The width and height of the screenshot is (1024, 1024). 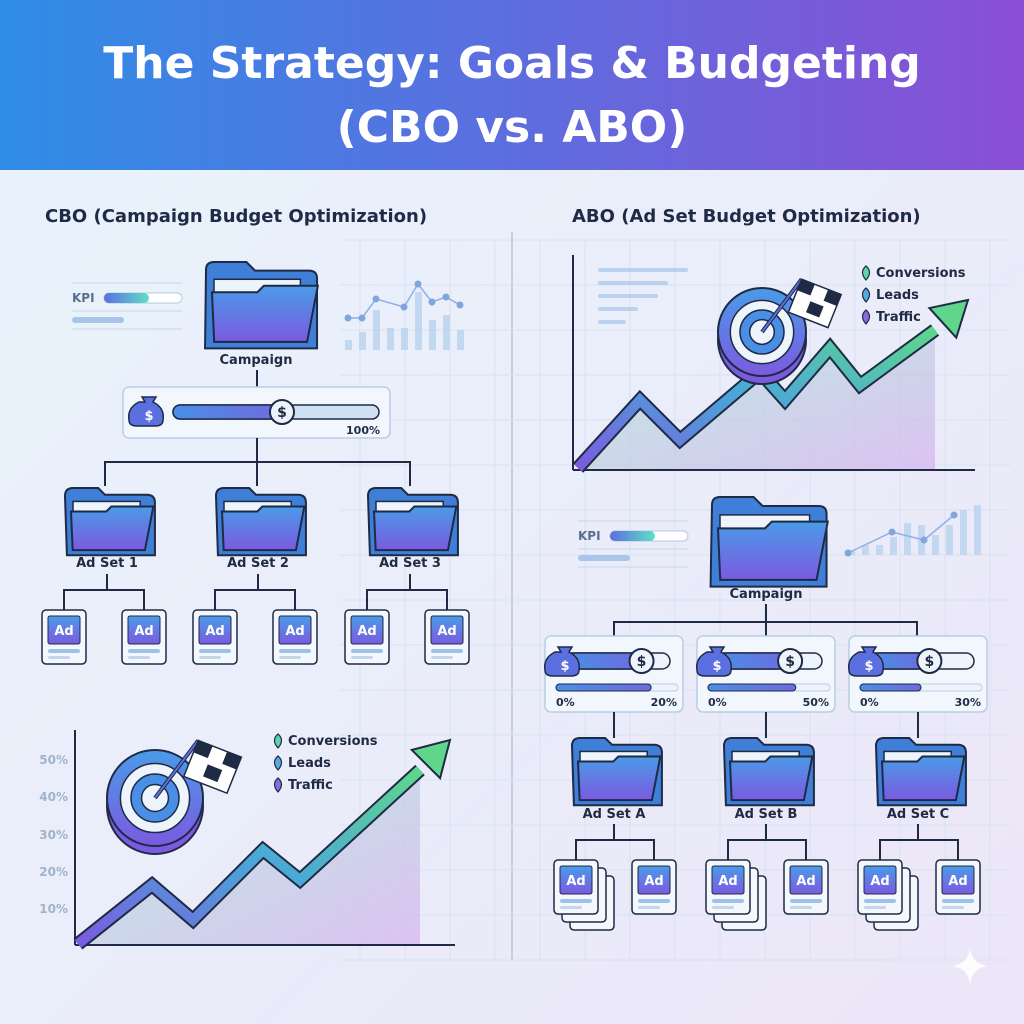 I want to click on budget-max-label: 50%, so click(x=816, y=702).